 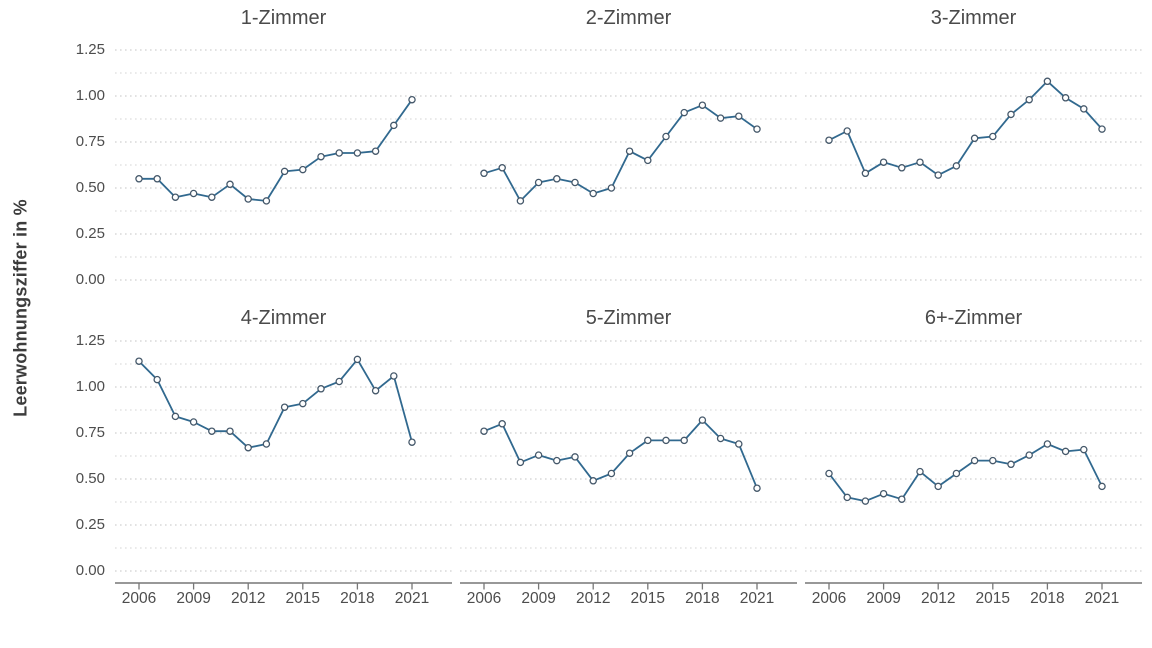 I want to click on y-axis-tick-label: 0.00, so click(x=90, y=279).